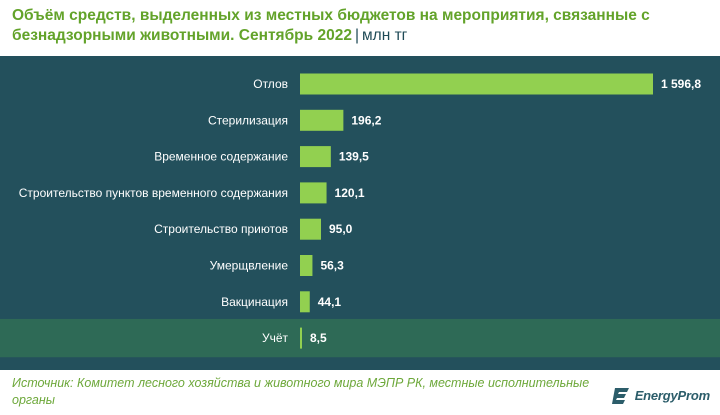 This screenshot has width=720, height=415. Describe the element at coordinates (249, 266) in the screenshot. I see `category-label: Умерщвление` at that location.